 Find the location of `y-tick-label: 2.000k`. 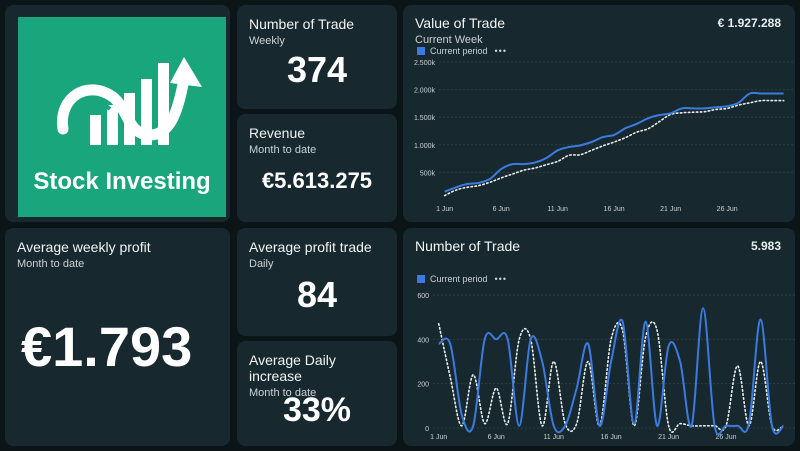

y-tick-label: 2.000k is located at coordinates (425, 91).